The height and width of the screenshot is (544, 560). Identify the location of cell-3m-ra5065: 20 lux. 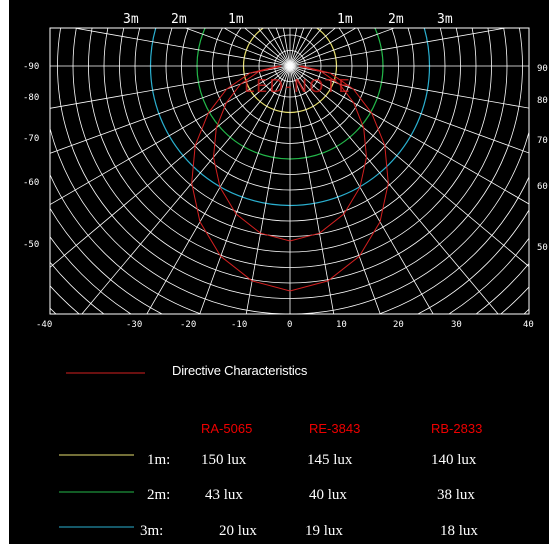
(238, 531).